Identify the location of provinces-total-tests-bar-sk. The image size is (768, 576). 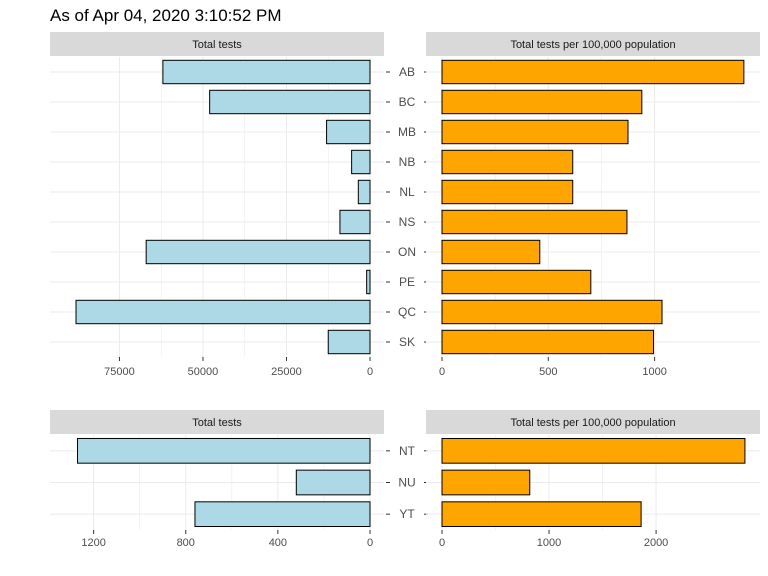
(349, 342).